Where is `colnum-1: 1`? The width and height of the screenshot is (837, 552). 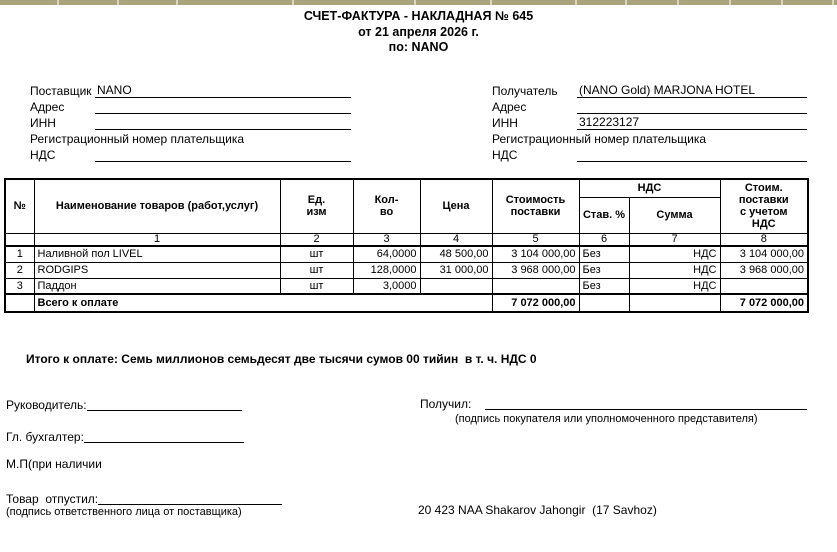 colnum-1: 1 is located at coordinates (157, 239).